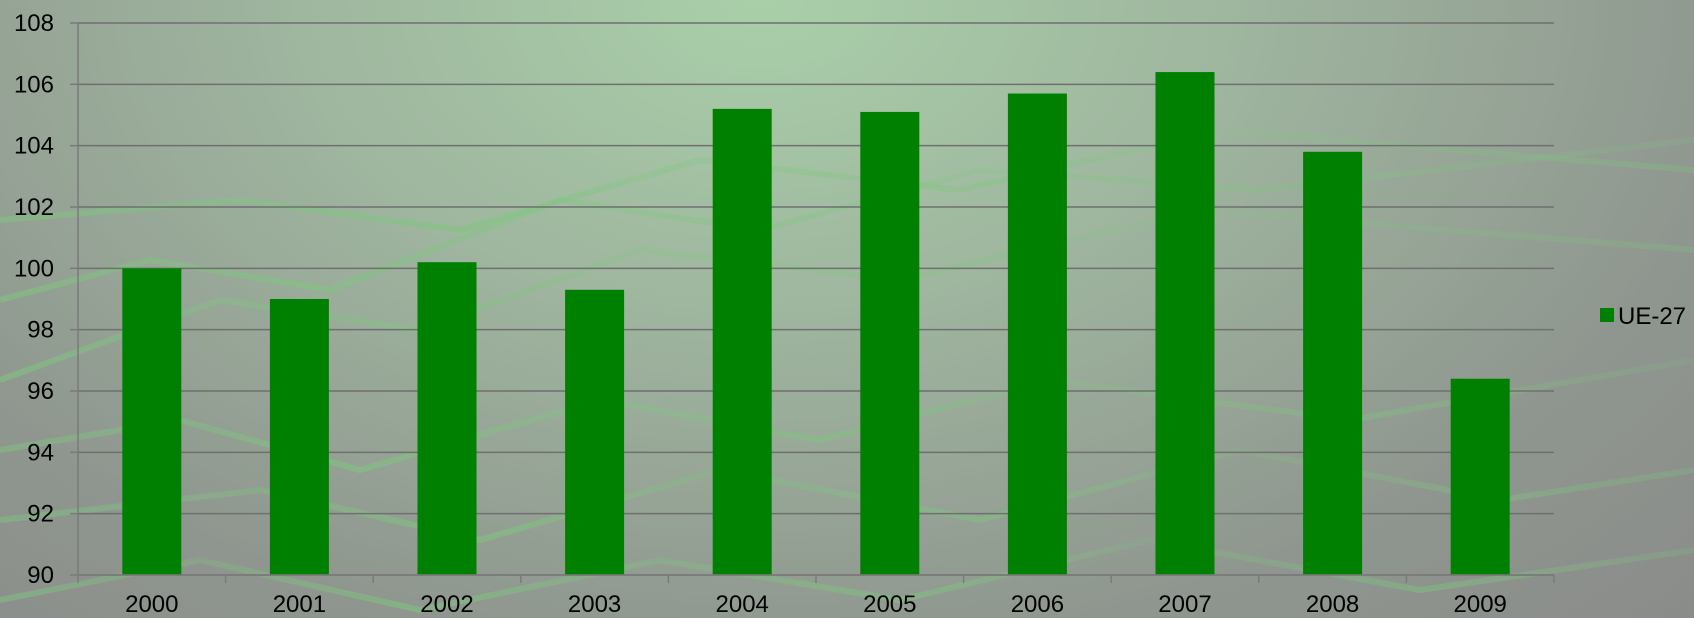  Describe the element at coordinates (34, 23) in the screenshot. I see `y-tick-label: 108` at that location.